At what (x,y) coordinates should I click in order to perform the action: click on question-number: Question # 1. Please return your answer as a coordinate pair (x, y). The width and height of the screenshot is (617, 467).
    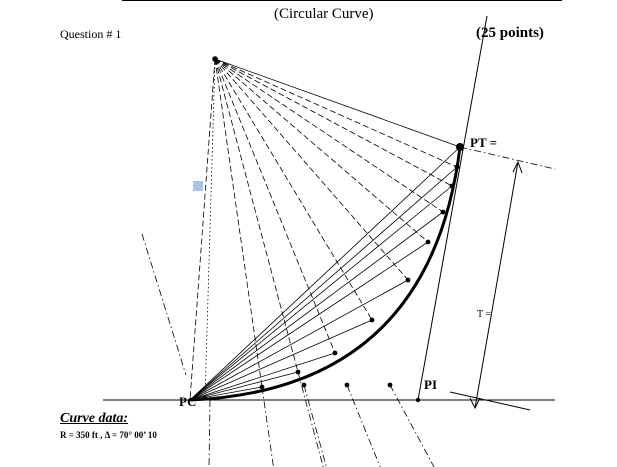
    Looking at the image, I should click on (91, 34).